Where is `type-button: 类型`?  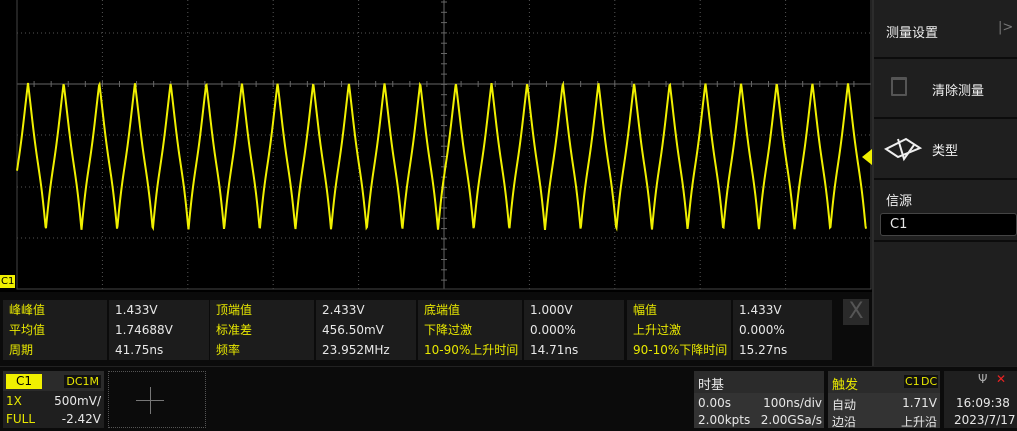 type-button: 类型 is located at coordinates (945, 149).